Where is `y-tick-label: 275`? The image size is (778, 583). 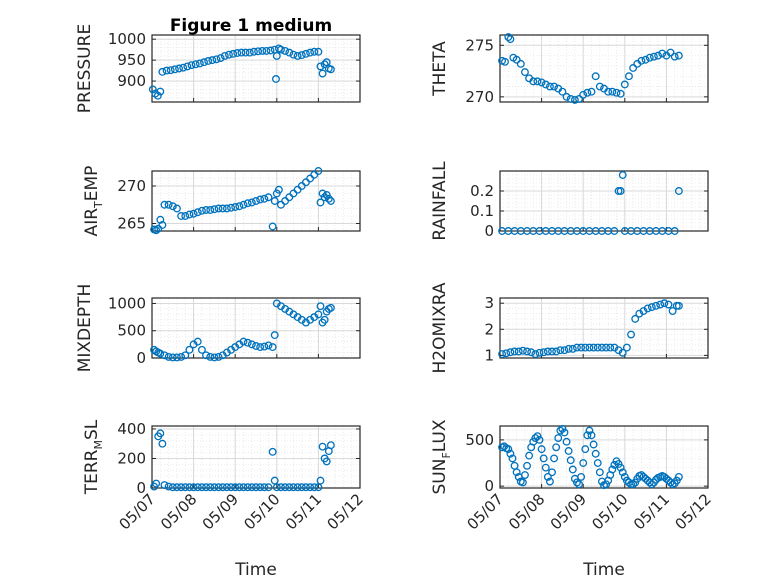 y-tick-label: 275 is located at coordinates (479, 45).